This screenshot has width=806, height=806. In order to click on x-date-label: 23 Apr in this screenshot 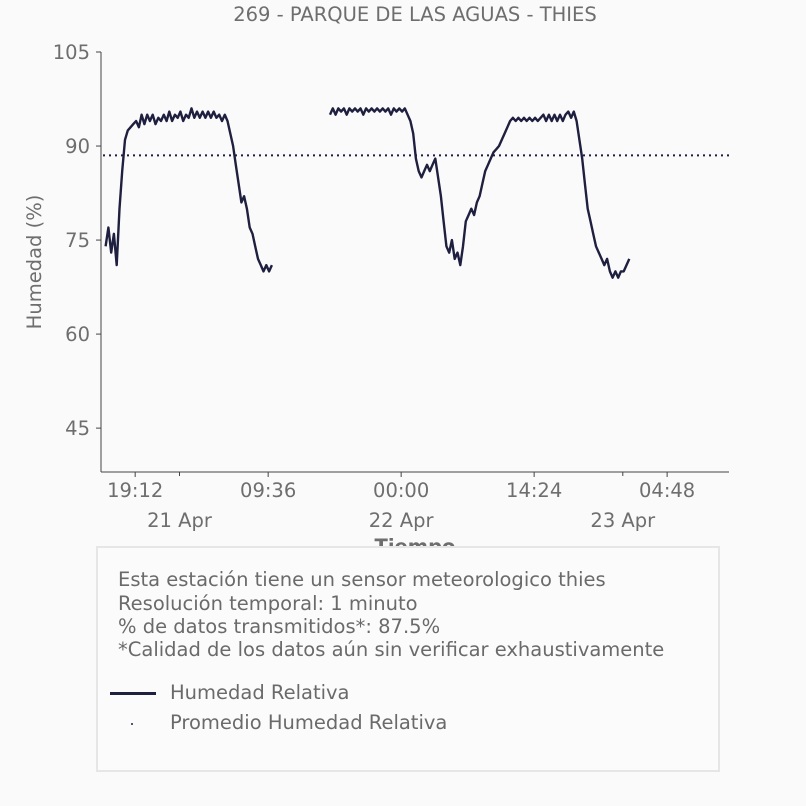, I will do `click(623, 520)`.